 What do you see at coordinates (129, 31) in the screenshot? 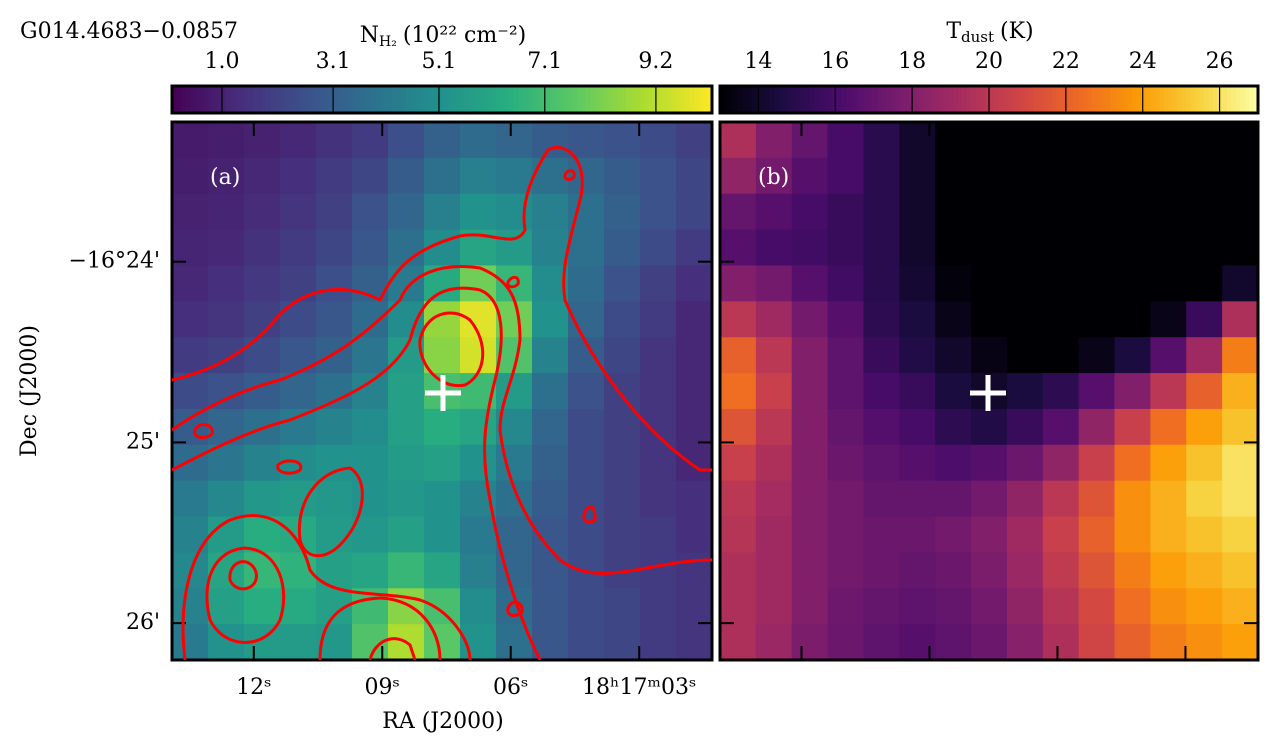
I see `figure-title: G014.4683−0.0857` at bounding box center [129, 31].